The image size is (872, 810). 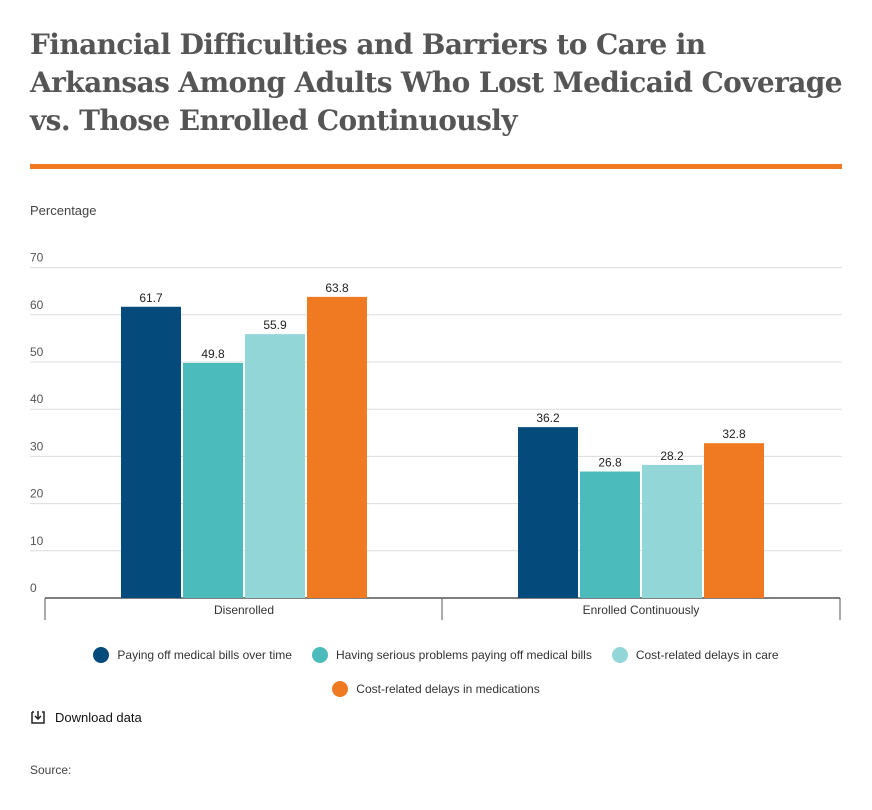 I want to click on x-category-label: Enrolled Continuously, so click(x=641, y=610).